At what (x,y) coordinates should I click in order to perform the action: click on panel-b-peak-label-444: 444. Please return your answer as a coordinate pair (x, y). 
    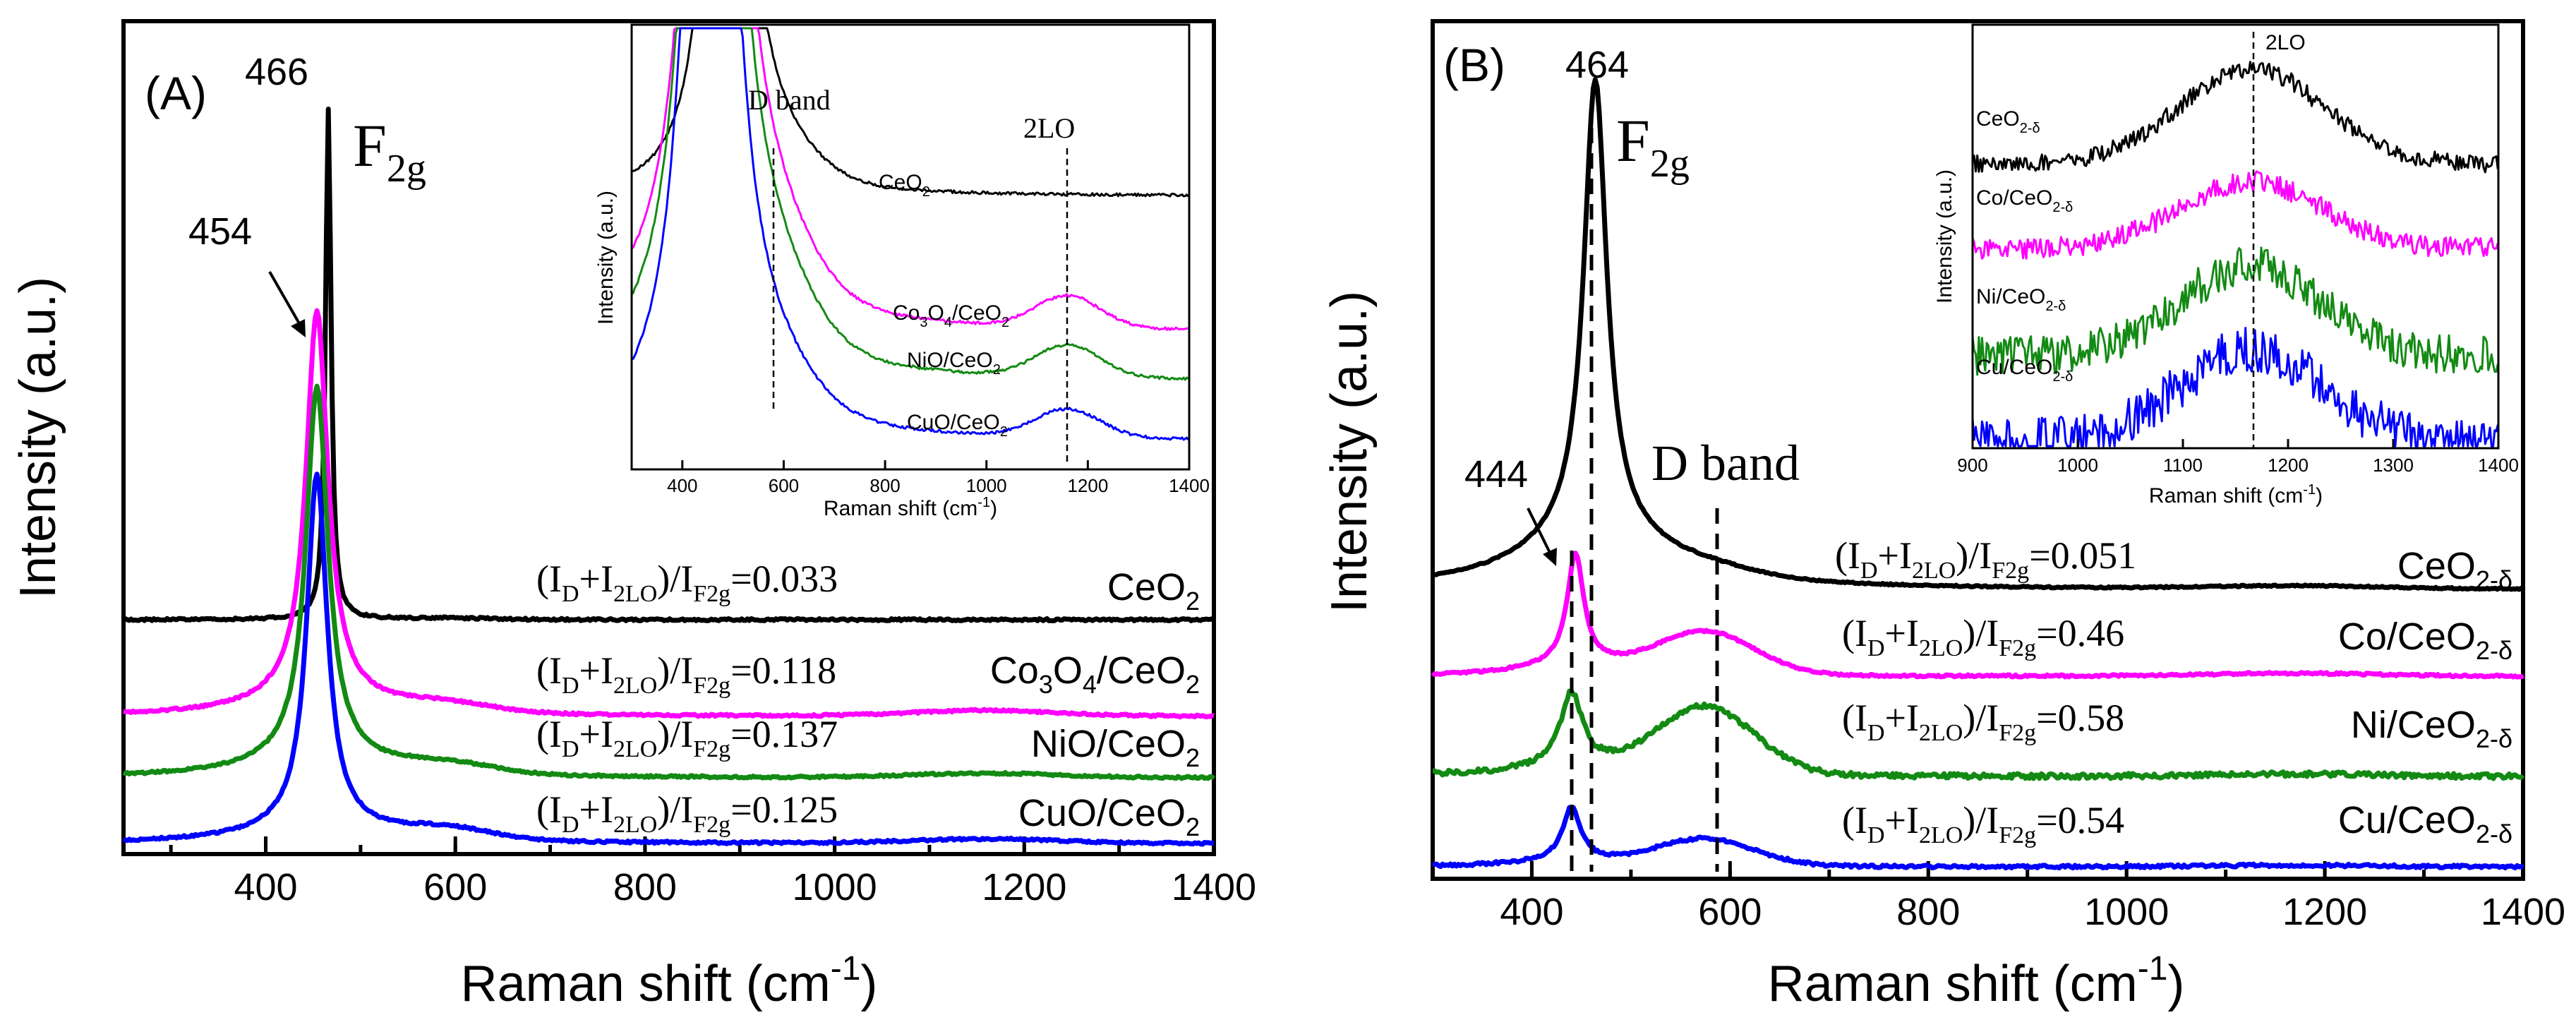
    Looking at the image, I should click on (1496, 475).